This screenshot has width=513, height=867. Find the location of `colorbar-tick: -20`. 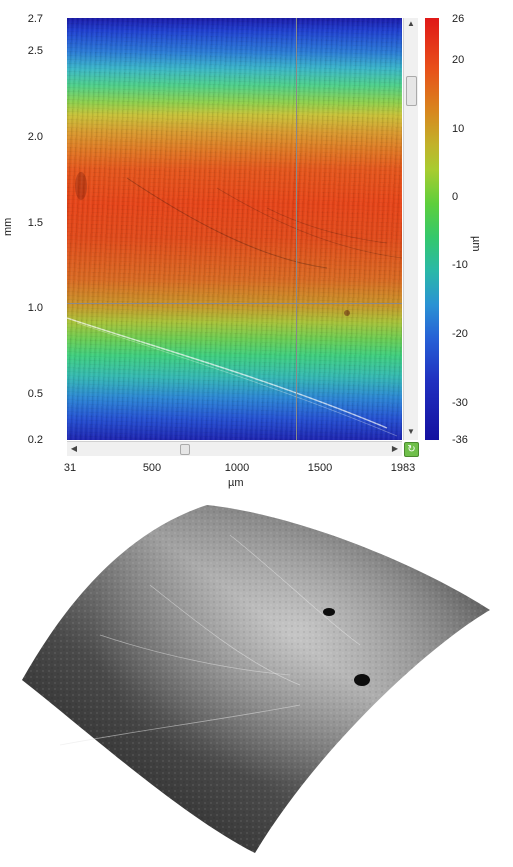

colorbar-tick: -20 is located at coordinates (460, 334).